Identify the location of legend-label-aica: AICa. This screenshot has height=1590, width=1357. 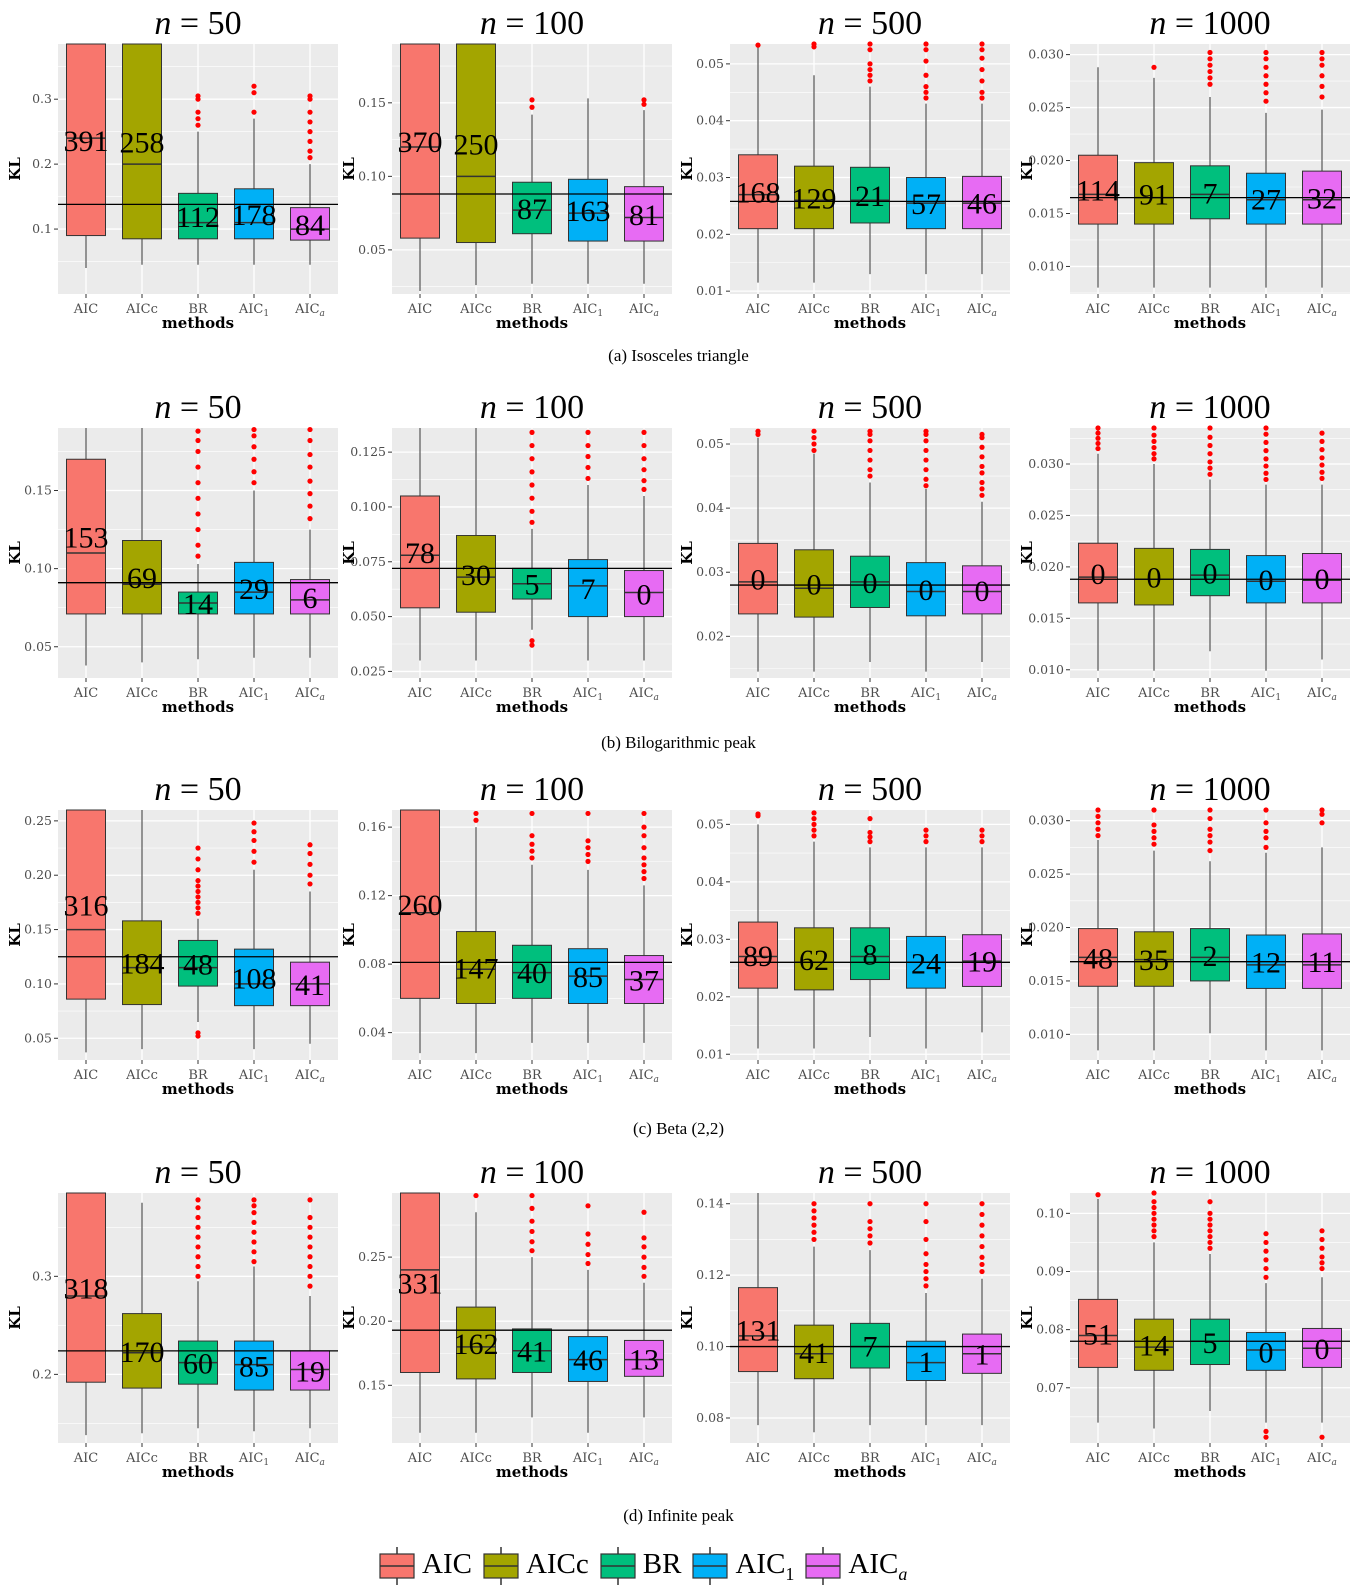
(878, 1565).